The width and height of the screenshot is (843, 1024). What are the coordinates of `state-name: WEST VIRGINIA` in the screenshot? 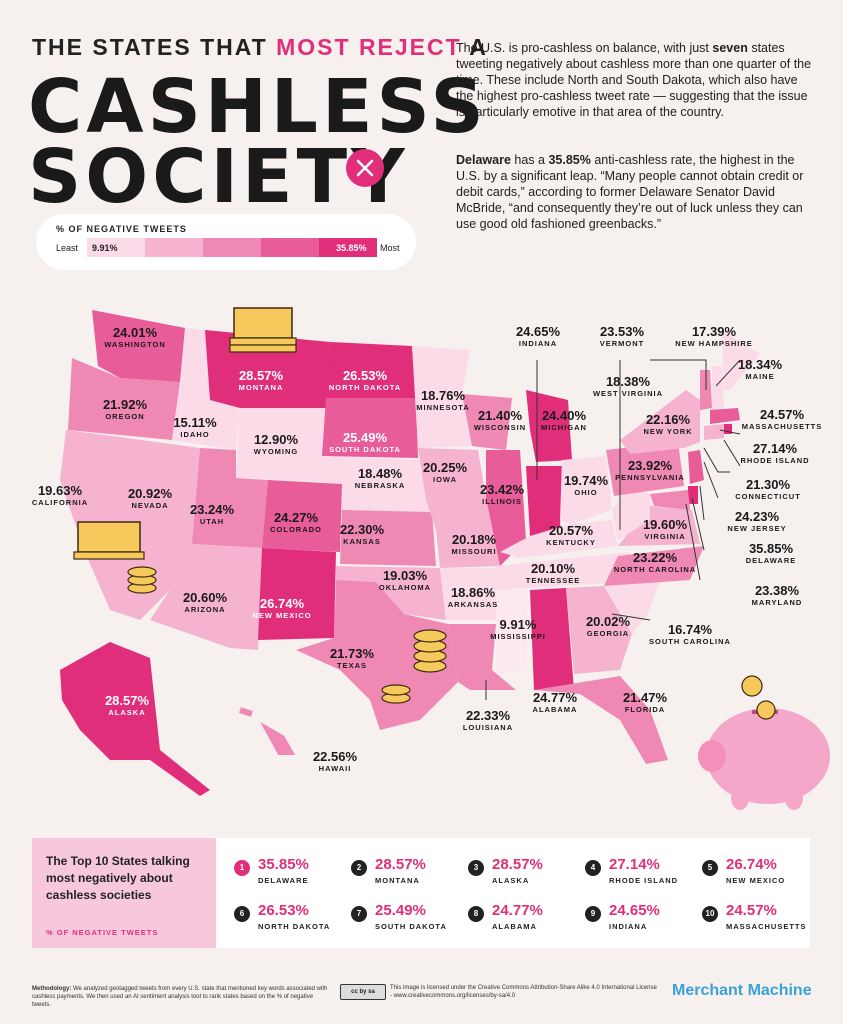 It's located at (628, 393).